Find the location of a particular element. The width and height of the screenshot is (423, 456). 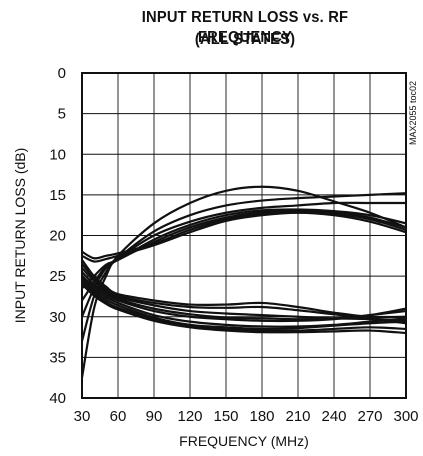

x-tick-label: 210 is located at coordinates (297, 416).